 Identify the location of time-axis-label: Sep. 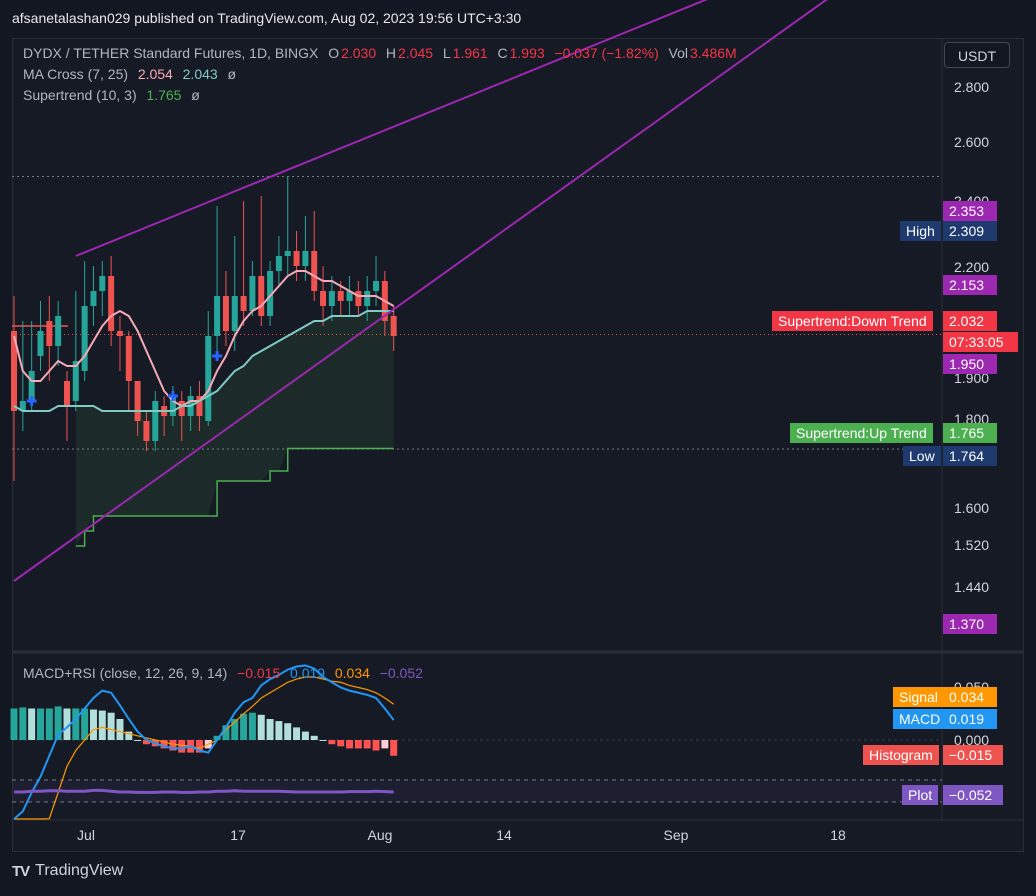
(676, 835).